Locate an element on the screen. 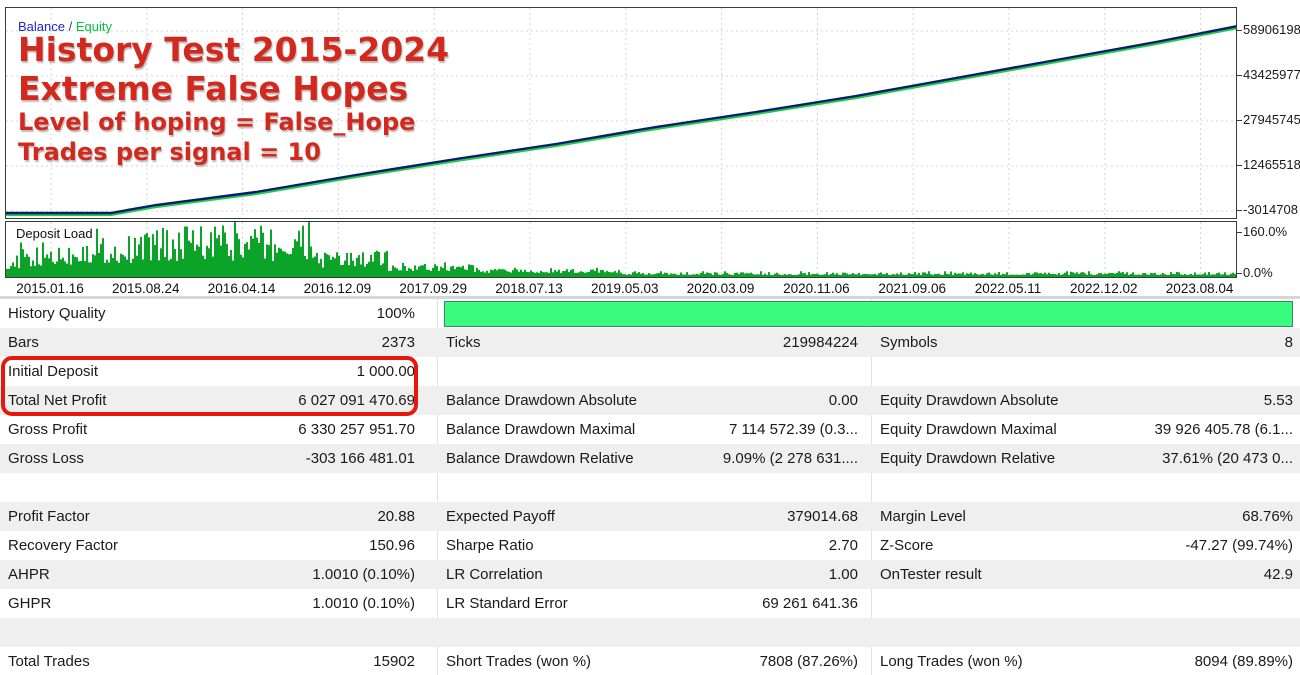  deposit-axis-min-label: 0.0% is located at coordinates (1258, 272).